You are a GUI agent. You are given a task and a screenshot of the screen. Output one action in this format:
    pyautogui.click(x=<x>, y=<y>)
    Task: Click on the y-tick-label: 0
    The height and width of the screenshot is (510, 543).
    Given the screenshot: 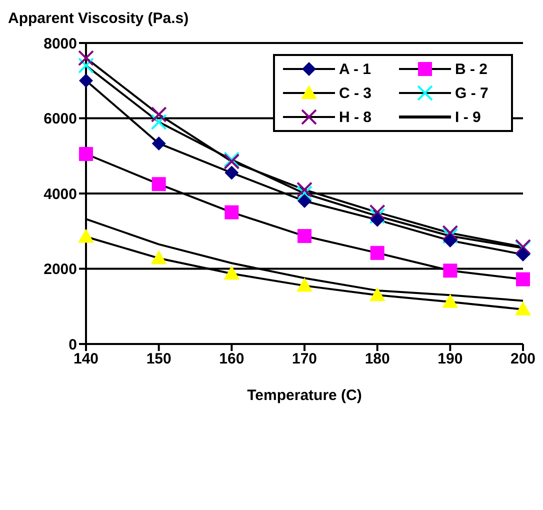 What is the action you would take?
    pyautogui.click(x=72, y=345)
    